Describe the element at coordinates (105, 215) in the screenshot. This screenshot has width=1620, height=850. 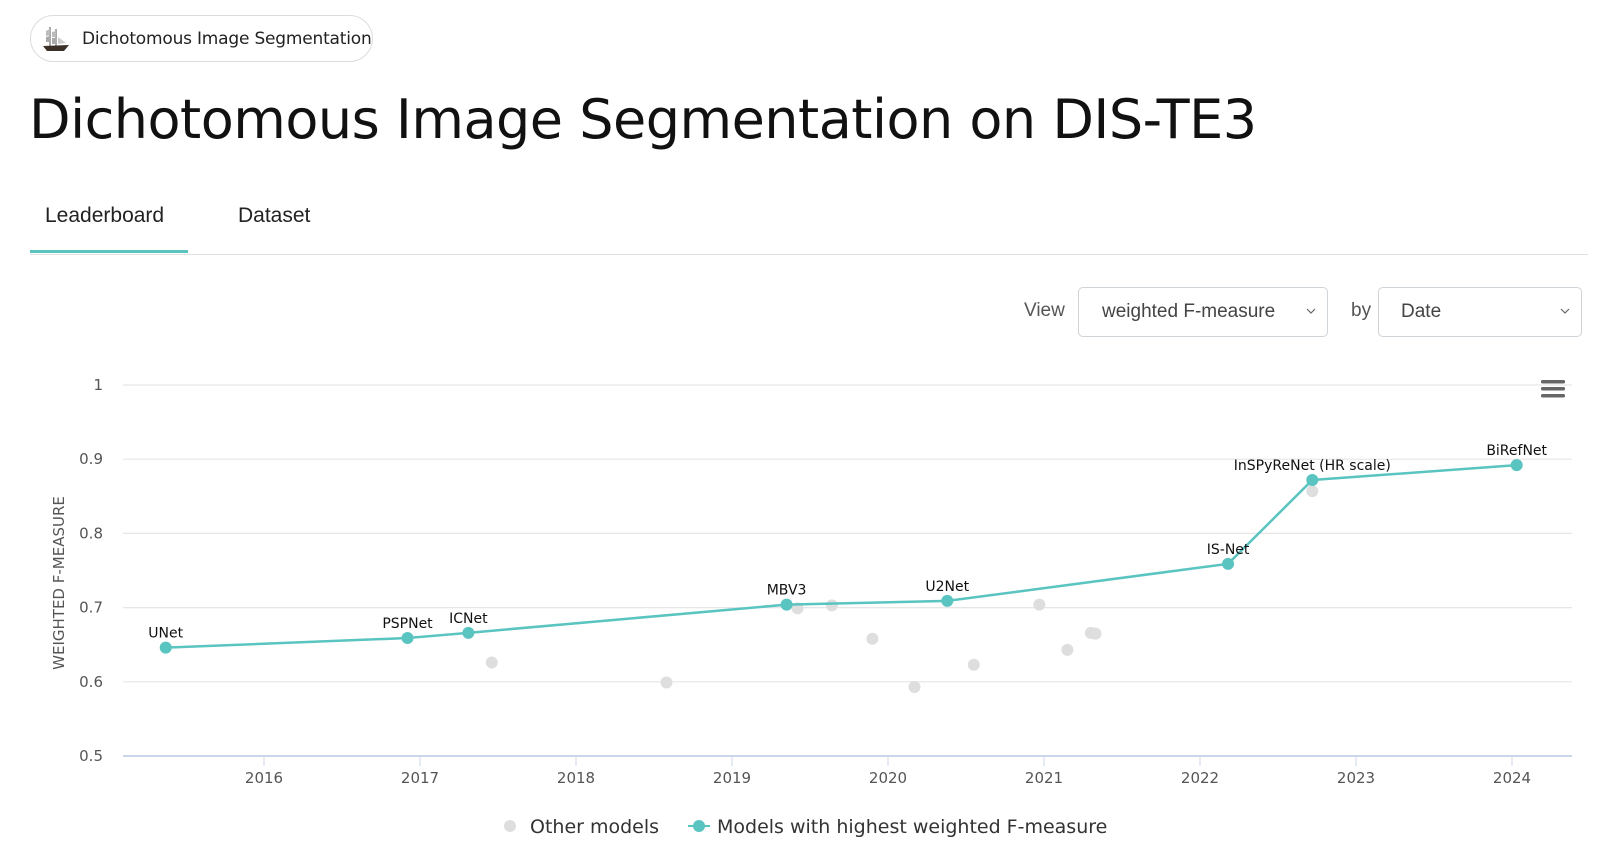
I see `tab-leaderboard: Leaderboard` at that location.